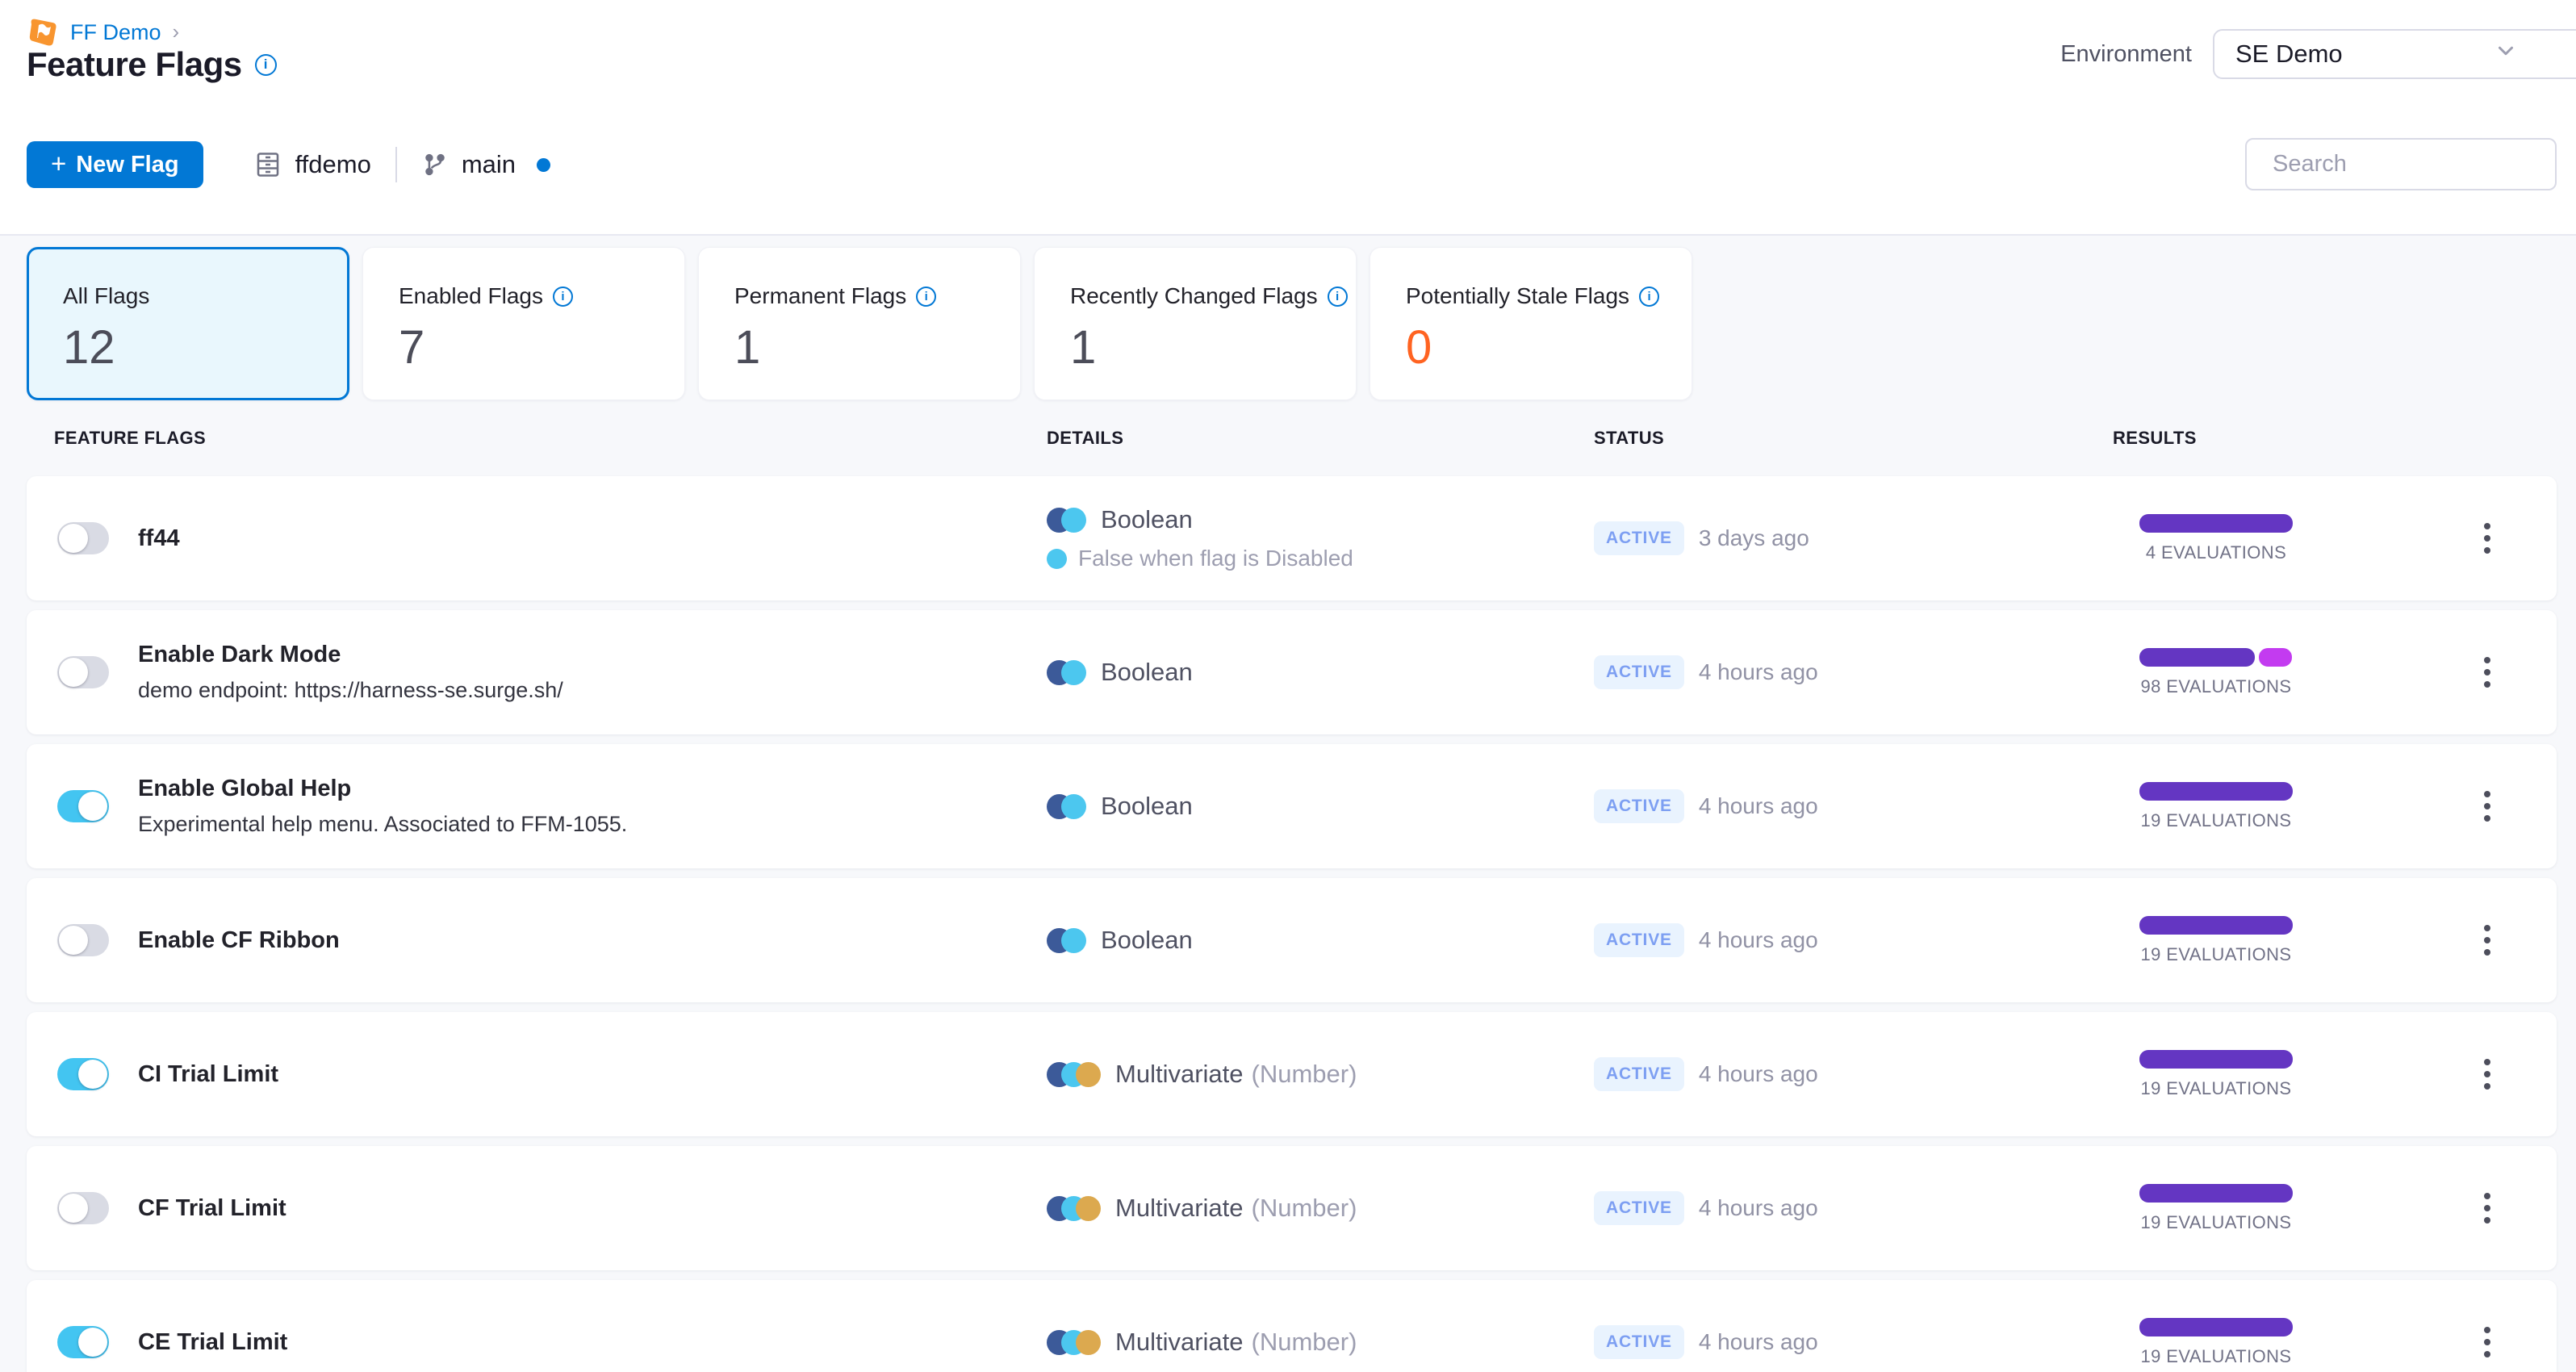 Image resolution: width=2576 pixels, height=1372 pixels. I want to click on flag-name: Enable Dark Mode, so click(239, 654).